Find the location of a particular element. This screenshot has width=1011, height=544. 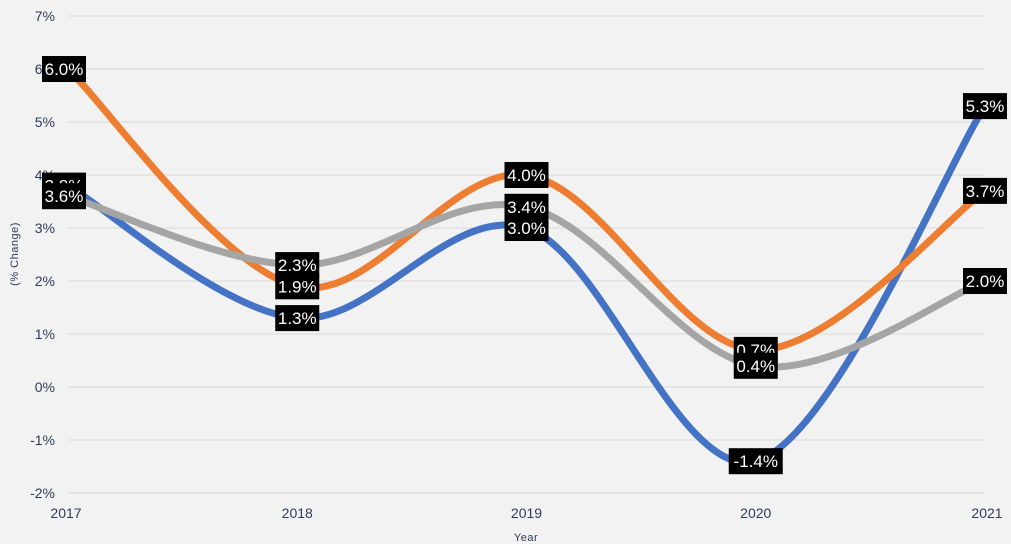

data-label-text: 5.3% is located at coordinates (985, 106).